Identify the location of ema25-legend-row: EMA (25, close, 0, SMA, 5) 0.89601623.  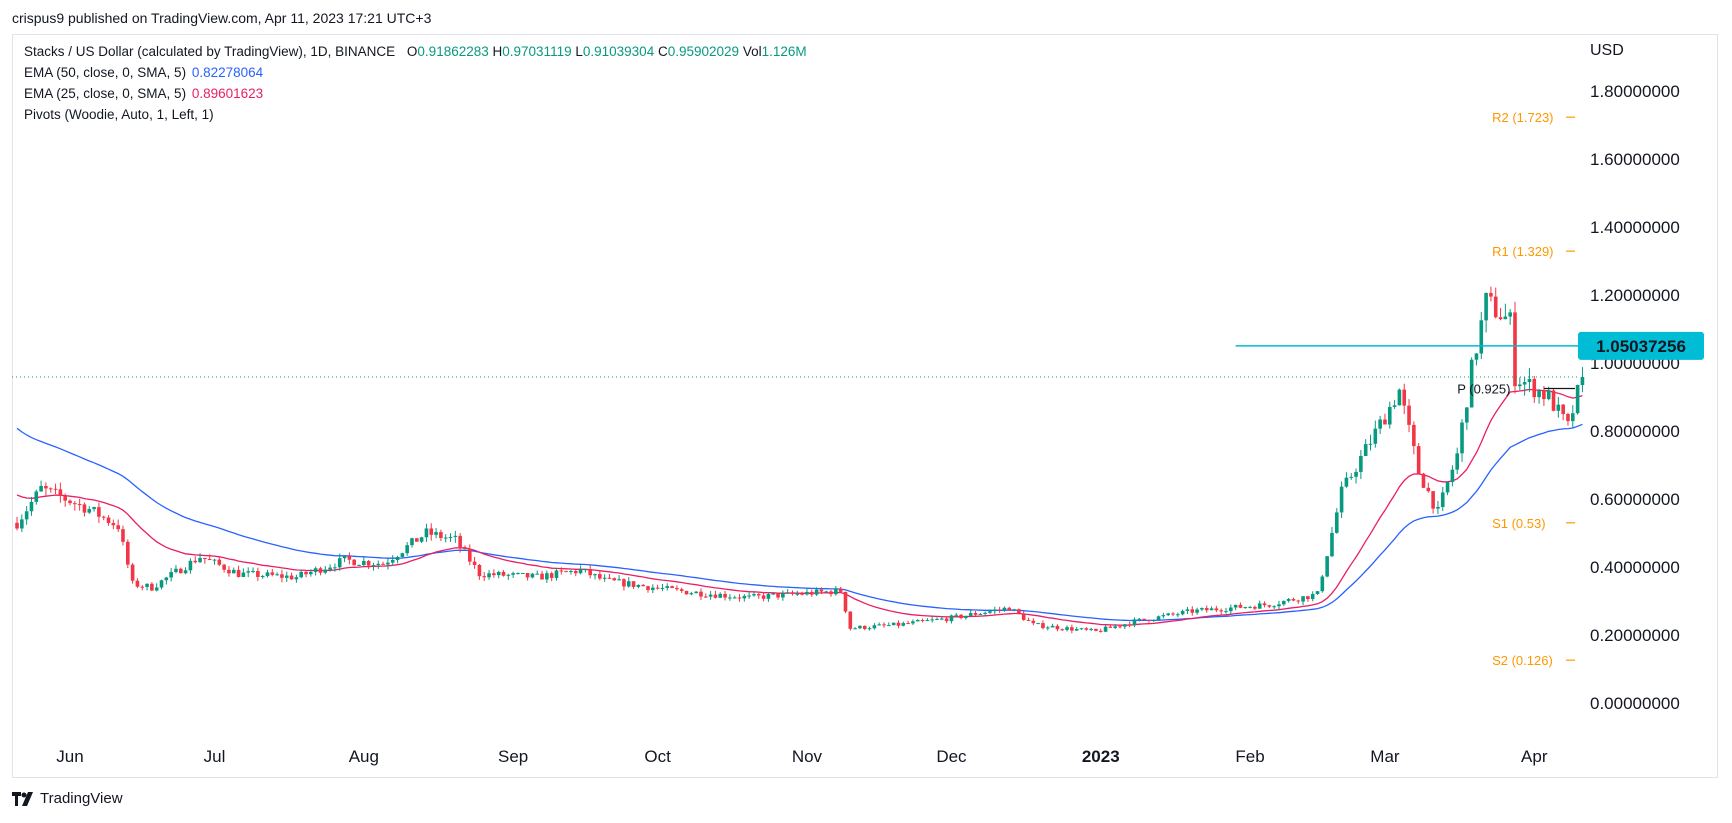
(143, 93).